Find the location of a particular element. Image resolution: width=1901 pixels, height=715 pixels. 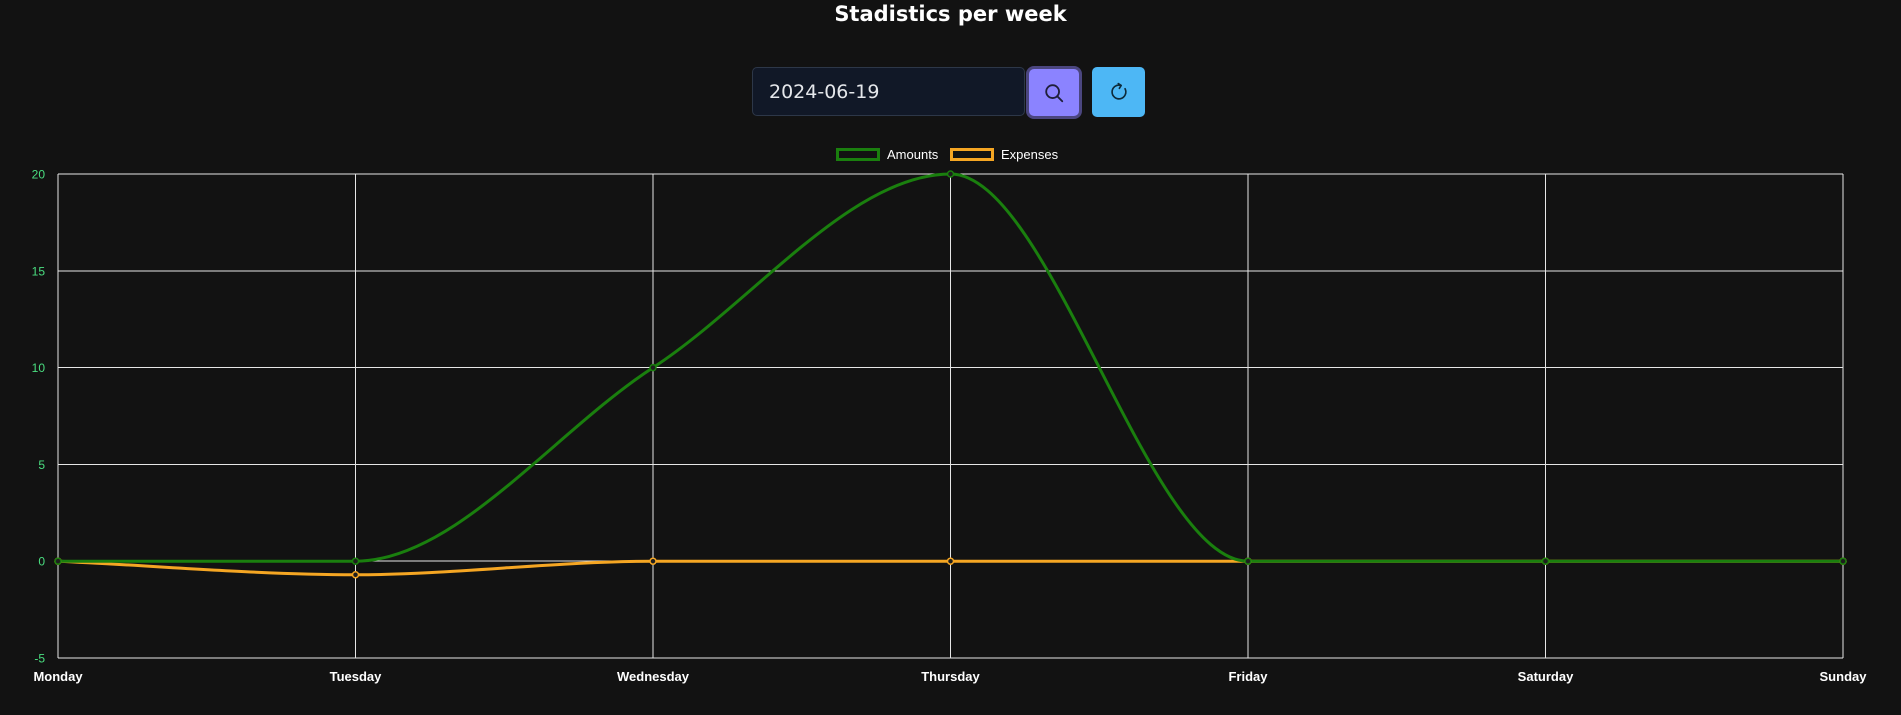

legend-item-expenses: Expenses is located at coordinates (1004, 154).